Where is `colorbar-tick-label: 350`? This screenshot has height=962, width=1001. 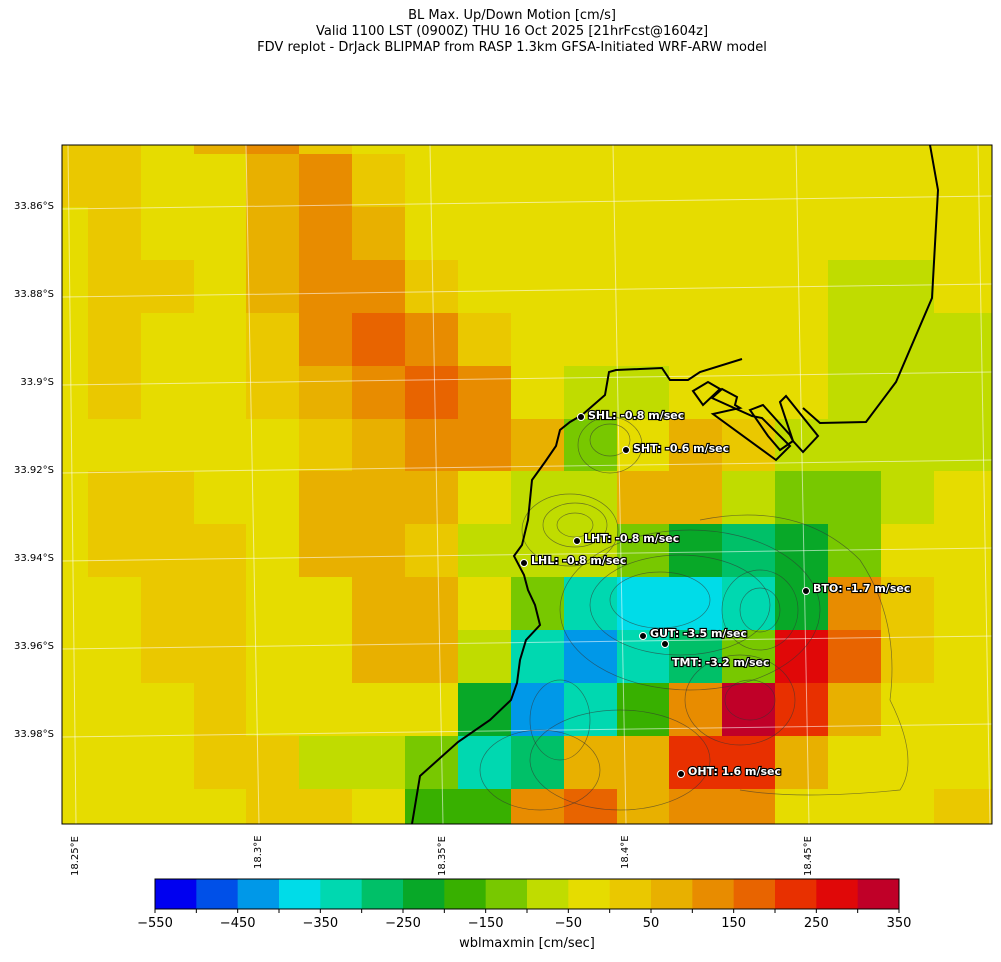 colorbar-tick-label: 350 is located at coordinates (899, 923).